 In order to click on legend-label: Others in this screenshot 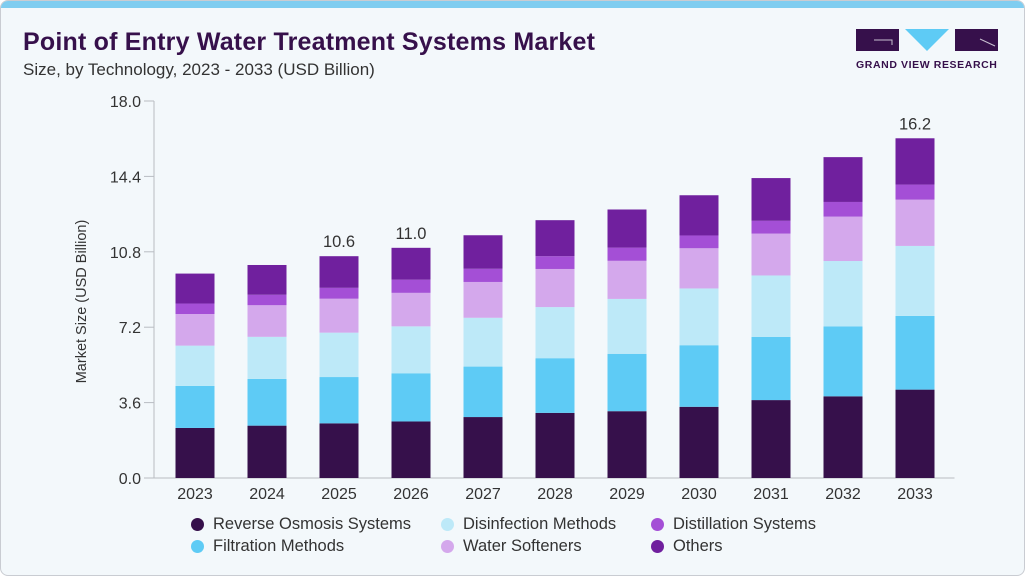, I will do `click(698, 546)`.